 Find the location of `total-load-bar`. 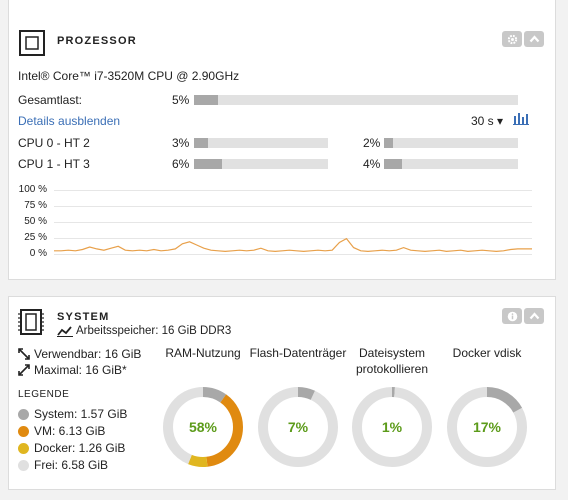

total-load-bar is located at coordinates (356, 100).